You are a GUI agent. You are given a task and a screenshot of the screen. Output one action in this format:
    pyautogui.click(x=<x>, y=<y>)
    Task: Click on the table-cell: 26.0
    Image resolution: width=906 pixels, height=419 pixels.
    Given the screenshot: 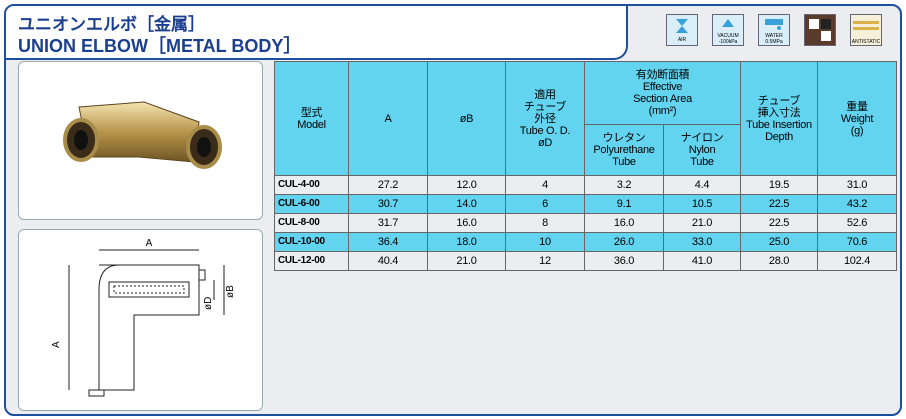 What is the action you would take?
    pyautogui.click(x=624, y=242)
    